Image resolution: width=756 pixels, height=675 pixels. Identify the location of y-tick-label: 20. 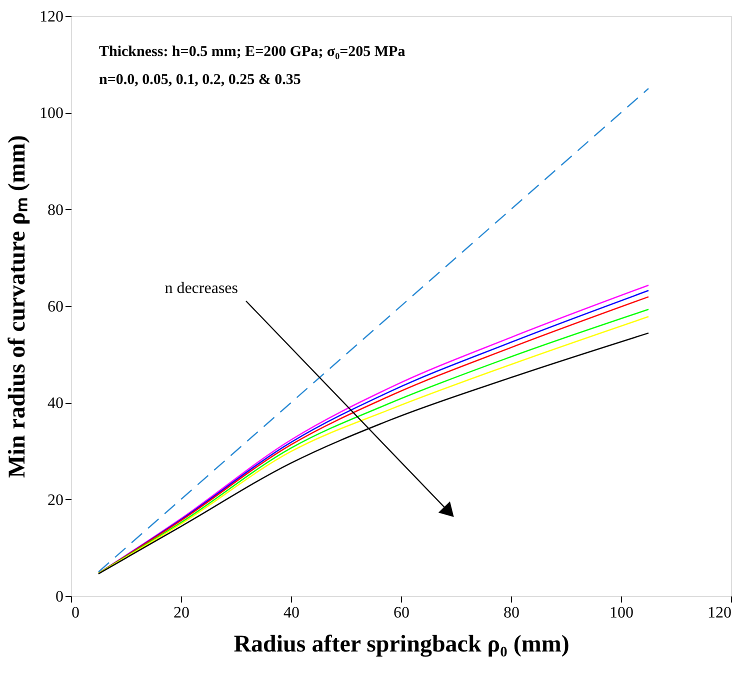
(56, 500).